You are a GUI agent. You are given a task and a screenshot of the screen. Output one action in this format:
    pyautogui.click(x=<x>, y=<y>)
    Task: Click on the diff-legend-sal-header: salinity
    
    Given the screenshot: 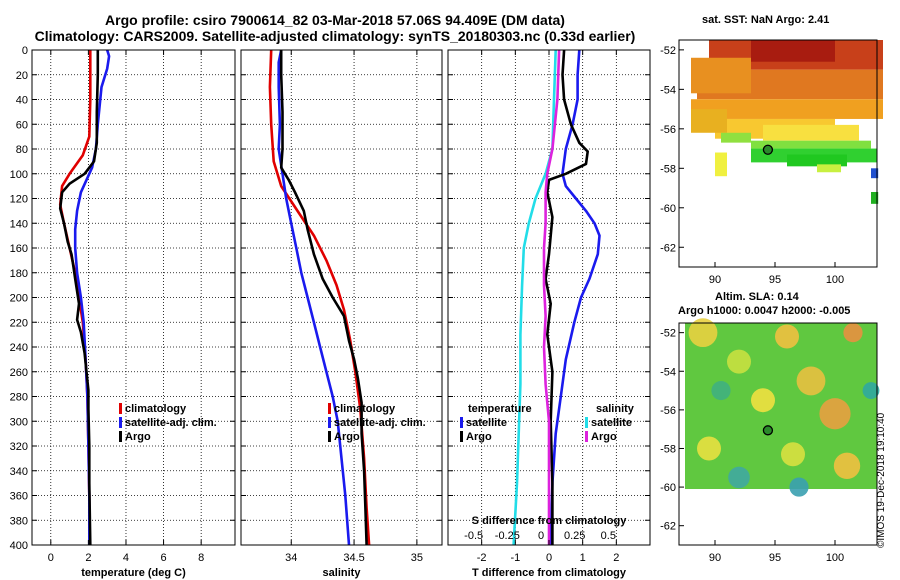 What is the action you would take?
    pyautogui.click(x=615, y=409)
    